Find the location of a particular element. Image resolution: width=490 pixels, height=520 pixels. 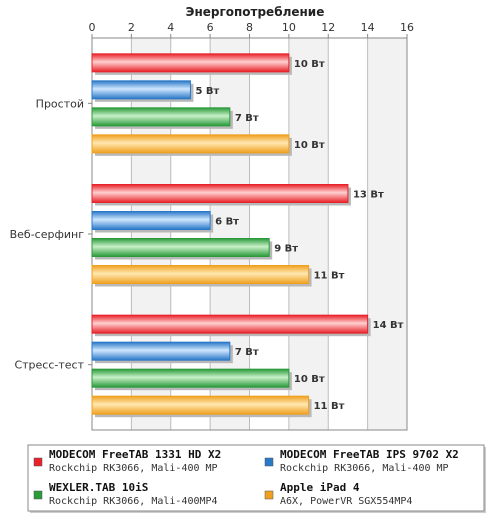

x-tick-label: 12 is located at coordinates (328, 27).